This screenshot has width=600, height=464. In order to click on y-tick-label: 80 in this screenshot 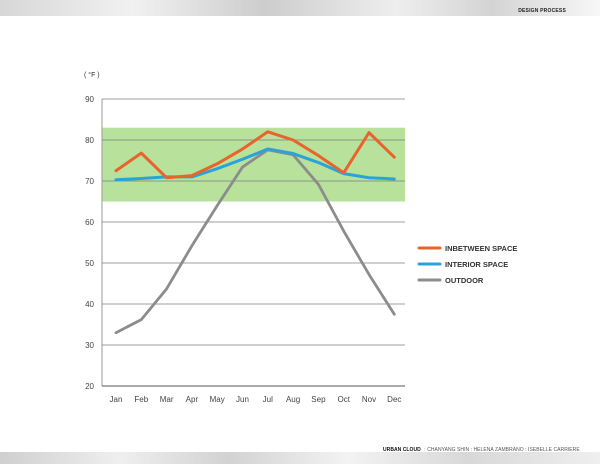, I will do `click(89, 140)`.